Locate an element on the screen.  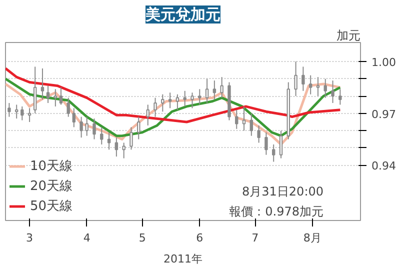
annotation: 報價：0.978加元 is located at coordinates (276, 211).